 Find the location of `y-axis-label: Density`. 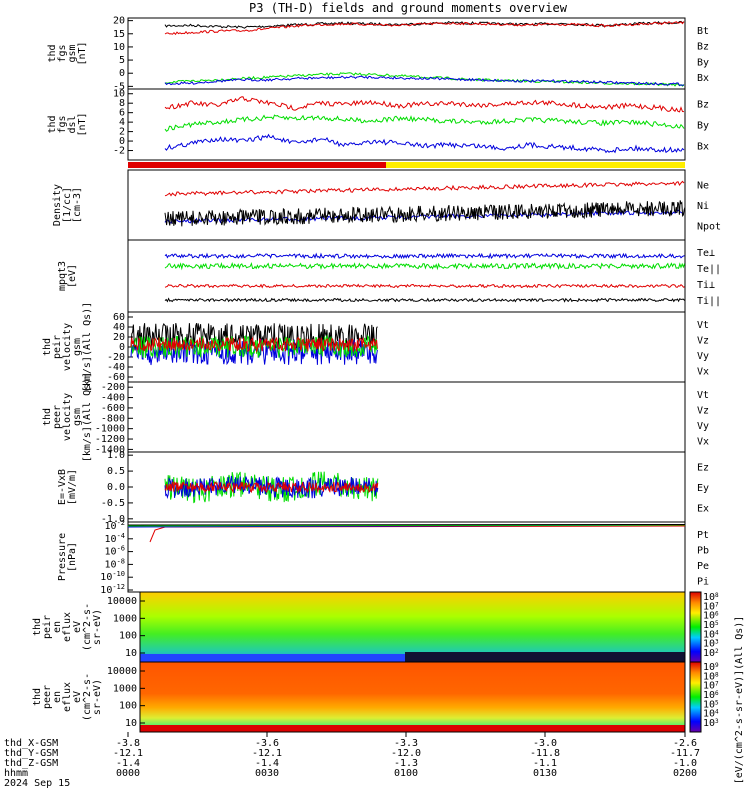

y-axis-label: Density is located at coordinates (57, 205).